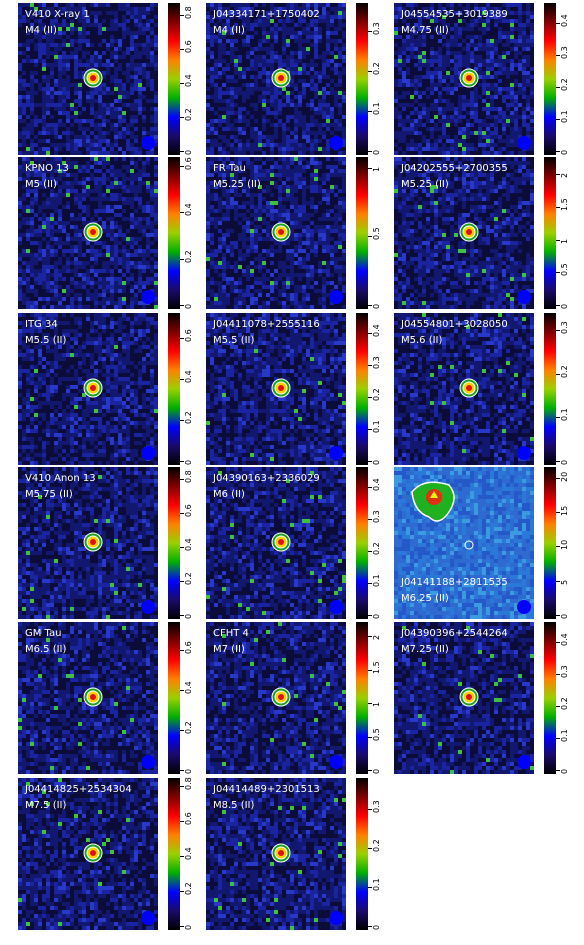 The height and width of the screenshot is (945, 584). I want to click on spectral-type: M6.25 (II), so click(425, 598).